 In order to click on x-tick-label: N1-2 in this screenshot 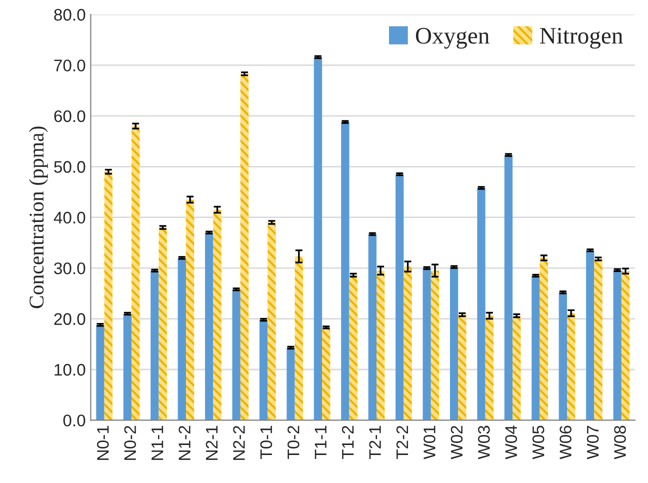, I will do `click(184, 443)`.